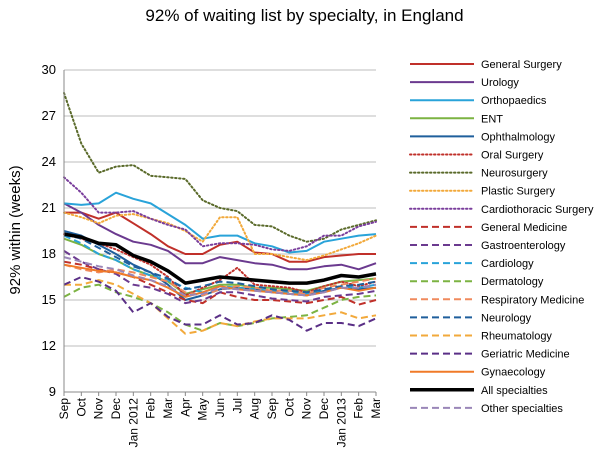  Describe the element at coordinates (537, 210) in the screenshot. I see `legend-label: Cardiothoracic Surgery` at that location.